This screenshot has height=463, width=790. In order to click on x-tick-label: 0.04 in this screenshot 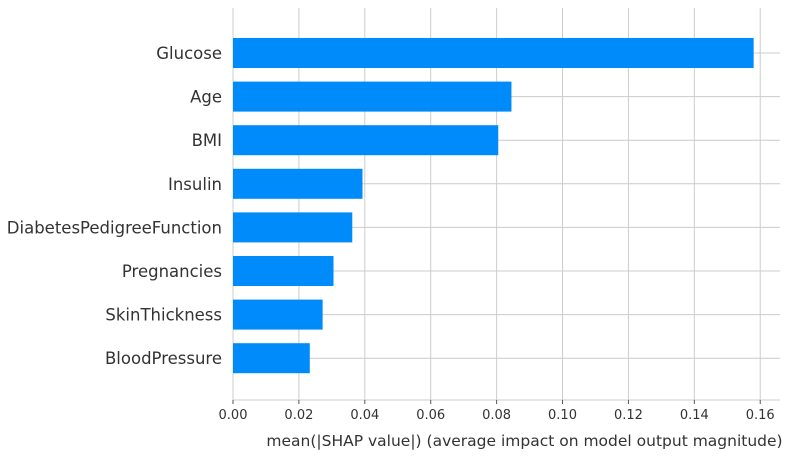, I will do `click(364, 415)`.